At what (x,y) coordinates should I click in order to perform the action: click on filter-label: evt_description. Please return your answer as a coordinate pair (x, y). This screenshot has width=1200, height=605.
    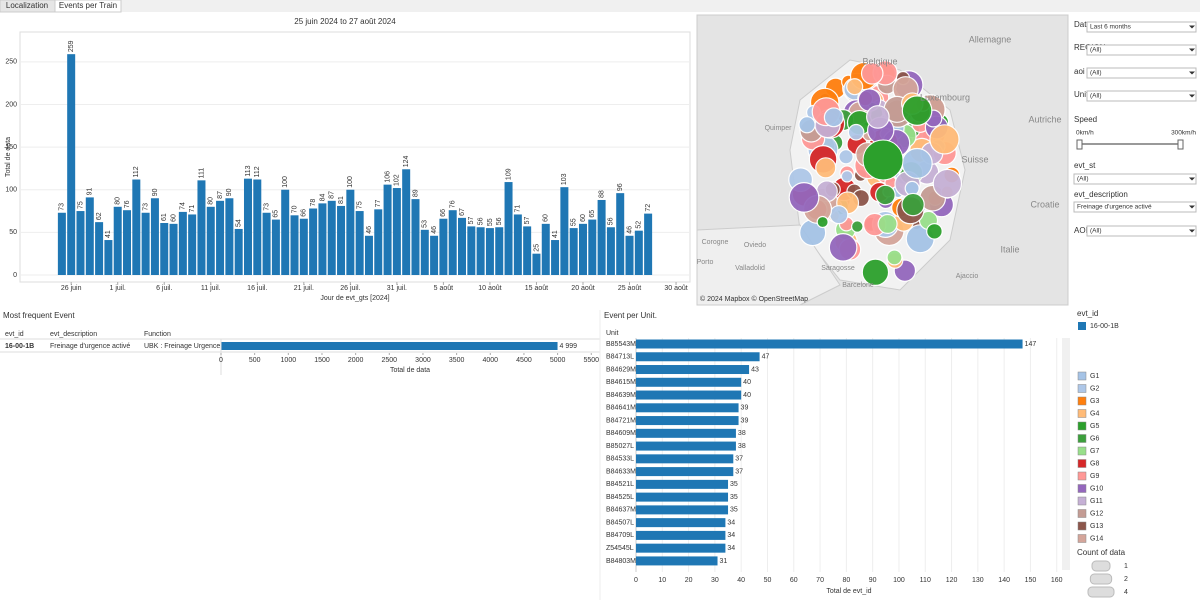
    Looking at the image, I should click on (1101, 194).